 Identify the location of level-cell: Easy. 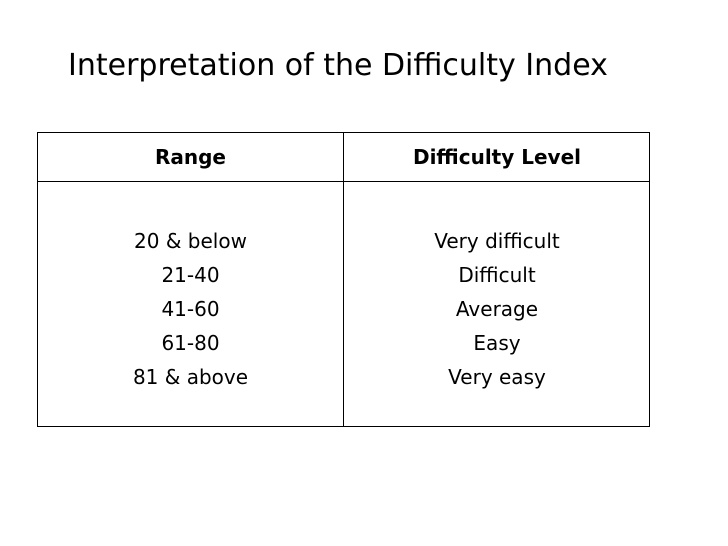
(497, 343).